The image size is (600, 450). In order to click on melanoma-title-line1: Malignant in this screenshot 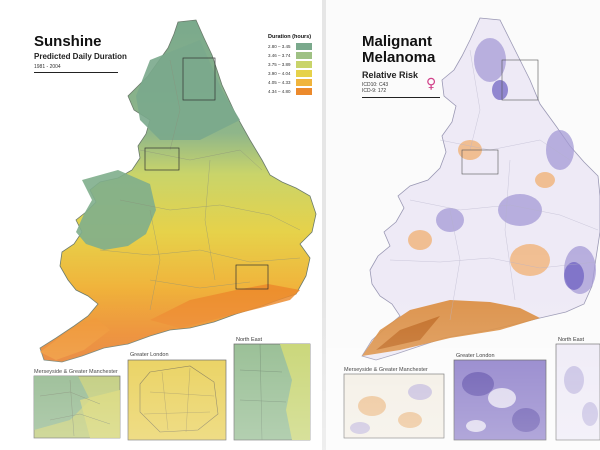, I will do `click(397, 41)`.